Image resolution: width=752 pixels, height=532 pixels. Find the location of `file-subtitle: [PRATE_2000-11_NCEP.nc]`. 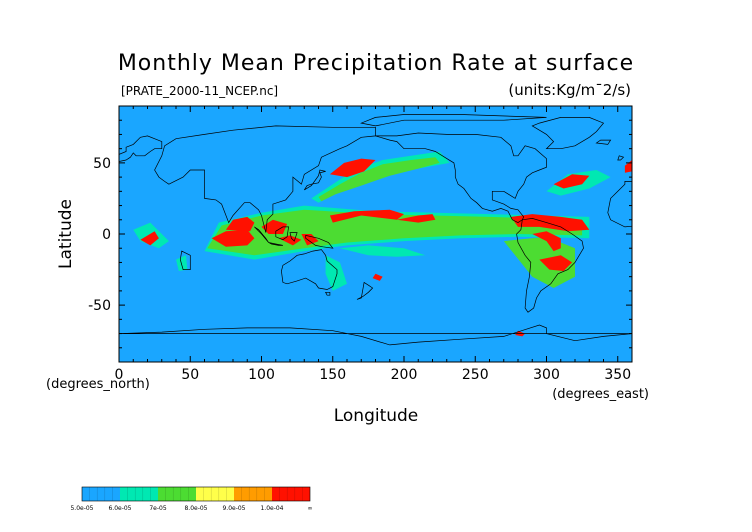

file-subtitle: [PRATE_2000-11_NCEP.nc] is located at coordinates (199, 91).